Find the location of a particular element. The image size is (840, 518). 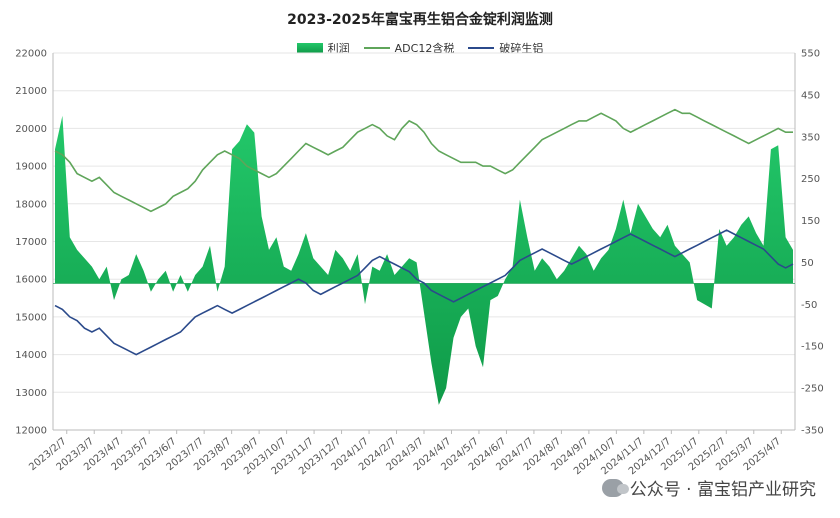

y-right-tick-label: 150 is located at coordinates (810, 221).